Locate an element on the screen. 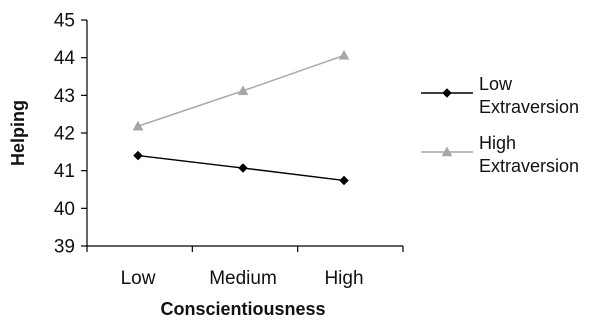 This screenshot has height=322, width=597. y-tick-label: 40 is located at coordinates (64, 209).